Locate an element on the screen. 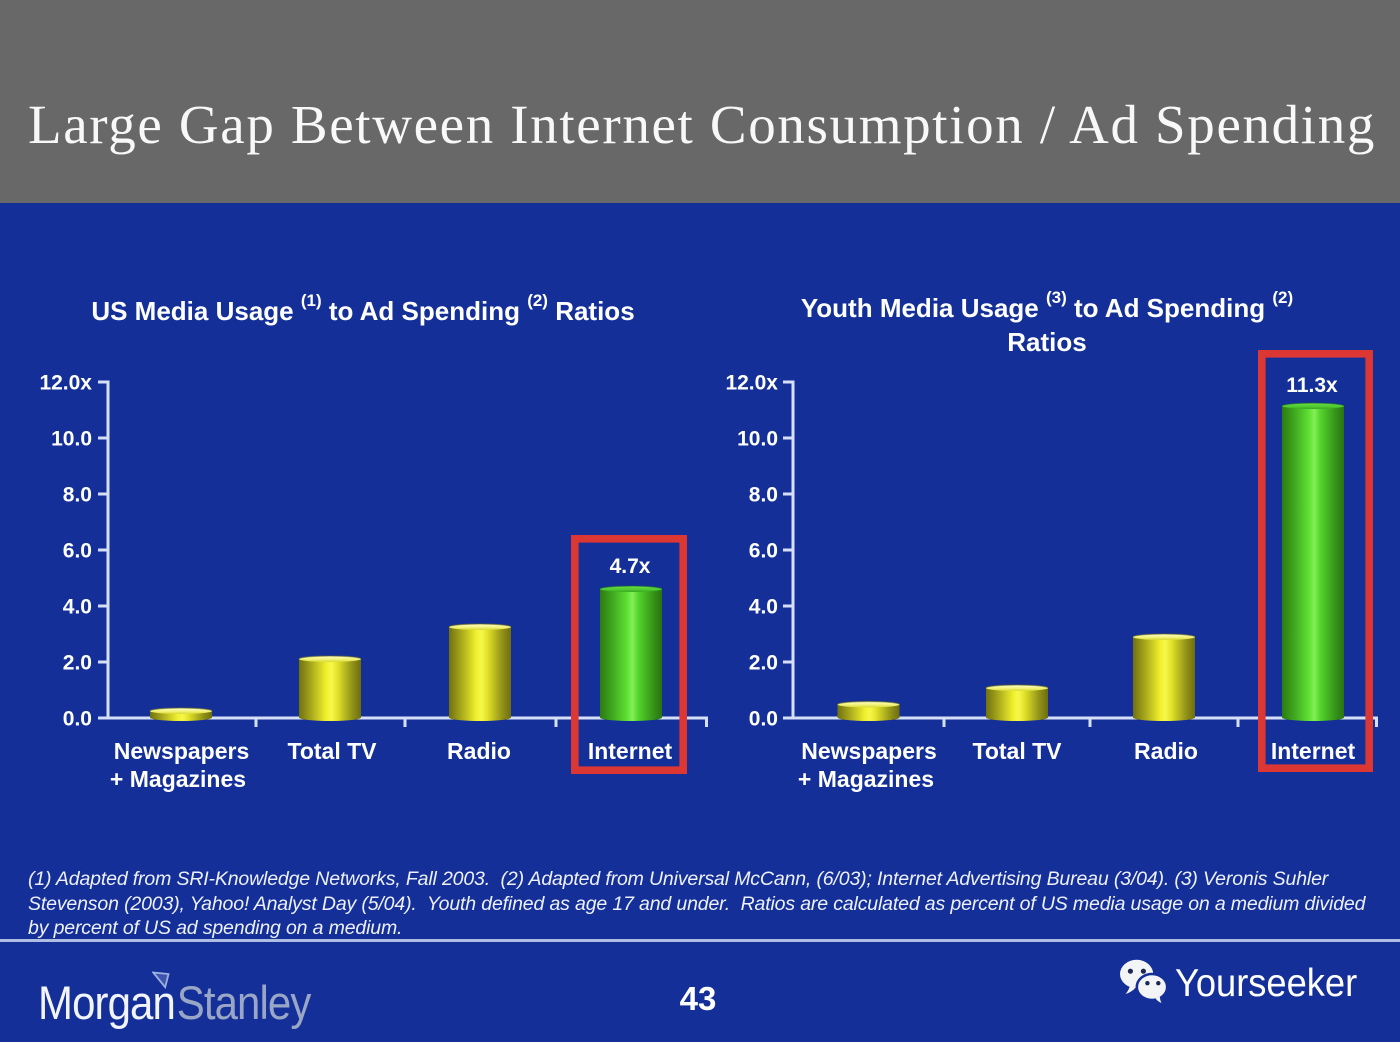  svg-text: 11.3x is located at coordinates (1312, 385).